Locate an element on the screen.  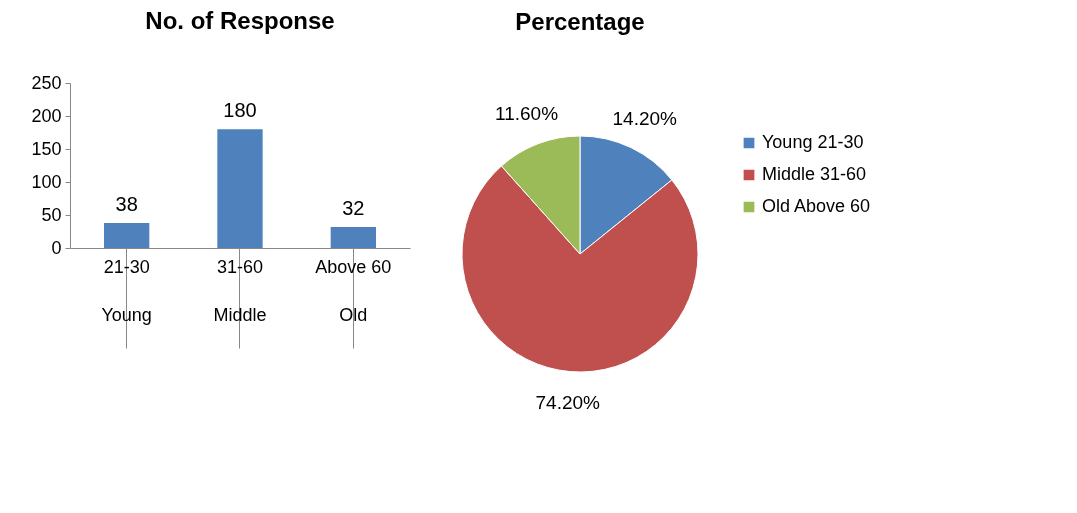
legend-label: Old Above 60 is located at coordinates (816, 206).